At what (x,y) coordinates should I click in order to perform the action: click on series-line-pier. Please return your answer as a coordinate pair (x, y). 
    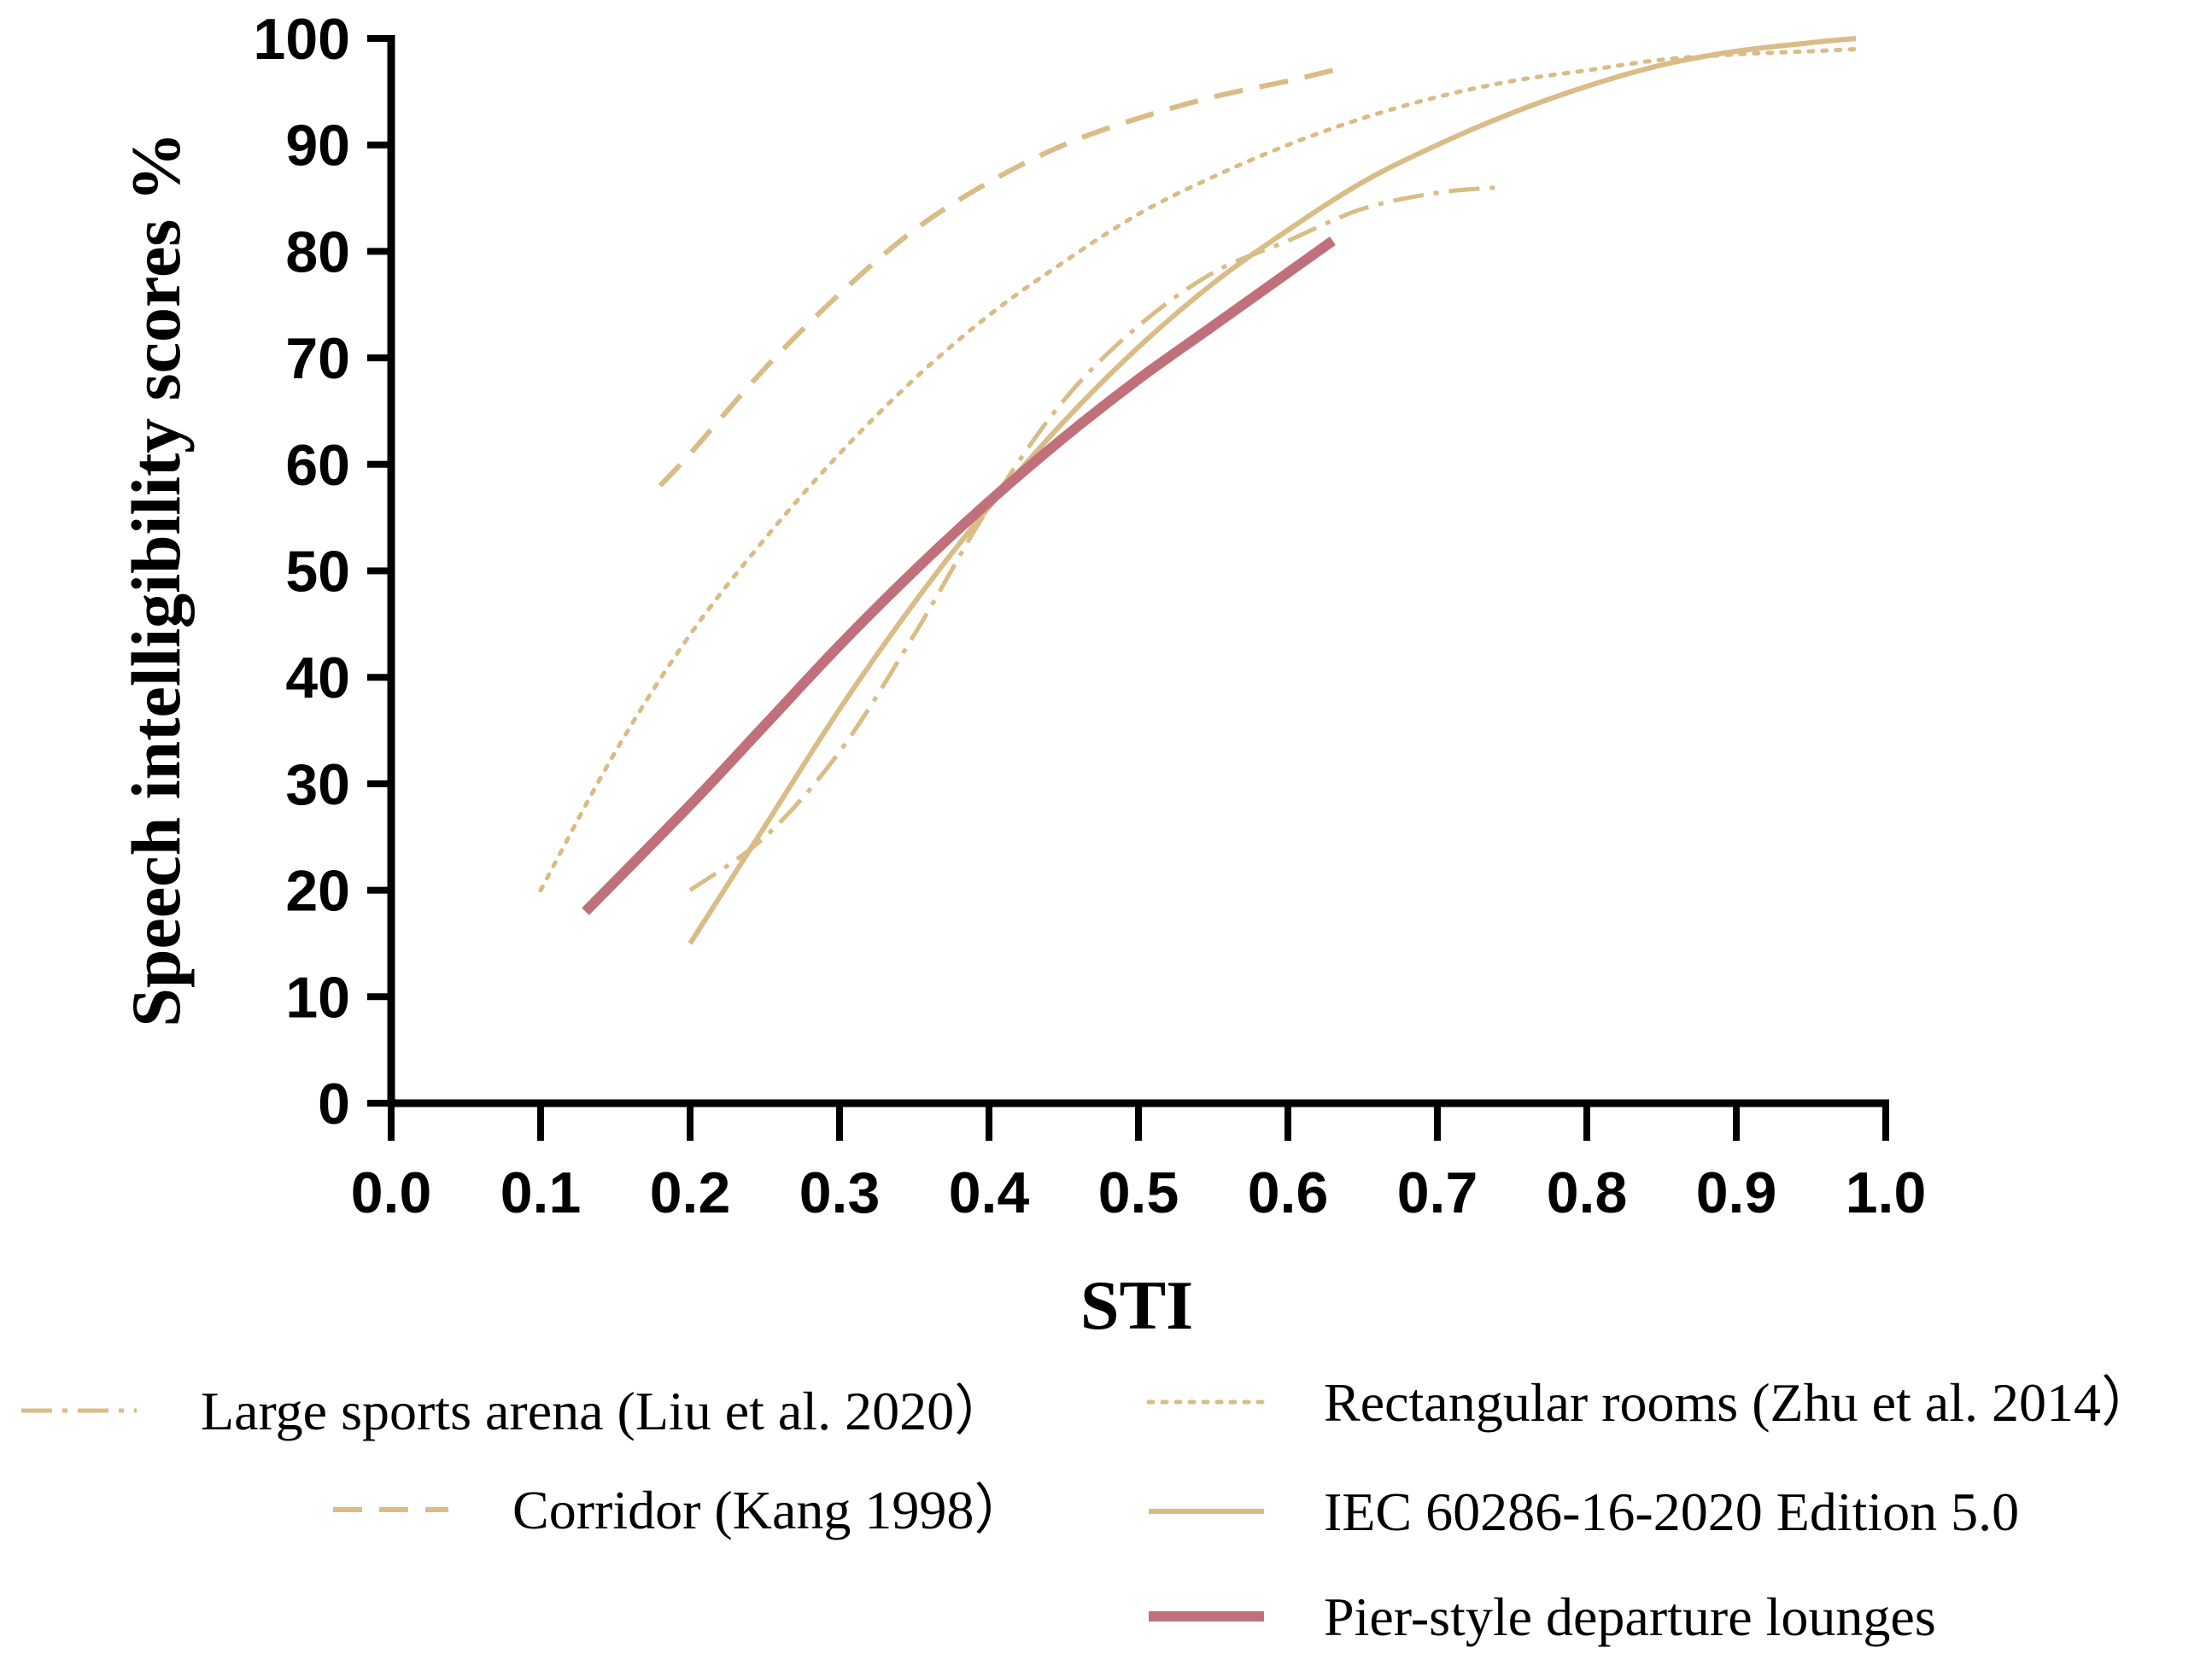
    Looking at the image, I should click on (959, 576).